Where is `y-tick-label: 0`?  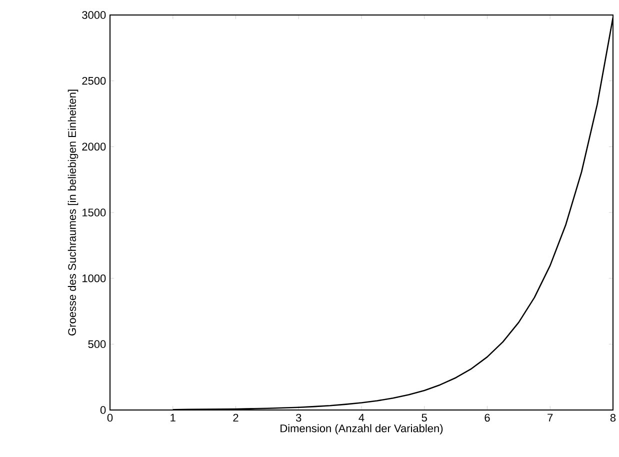
y-tick-label: 0 is located at coordinates (103, 410).